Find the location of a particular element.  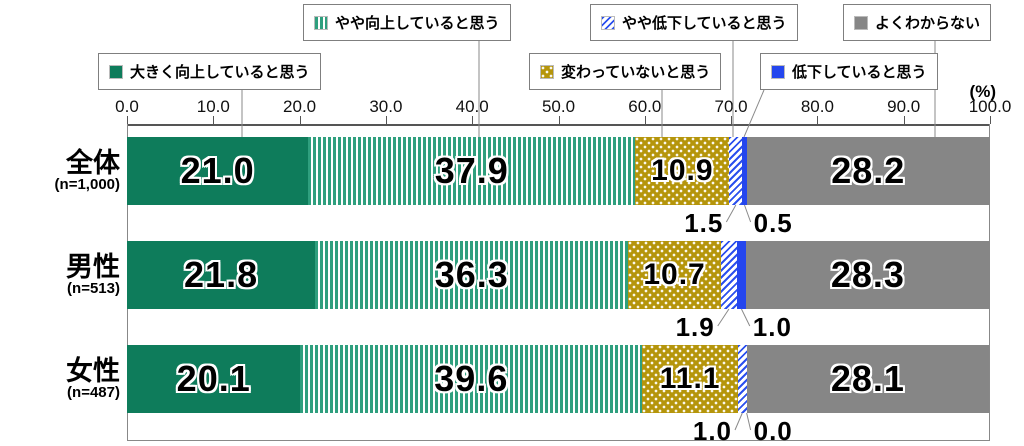

legend-label: やや向上していると思う is located at coordinates (417, 23).